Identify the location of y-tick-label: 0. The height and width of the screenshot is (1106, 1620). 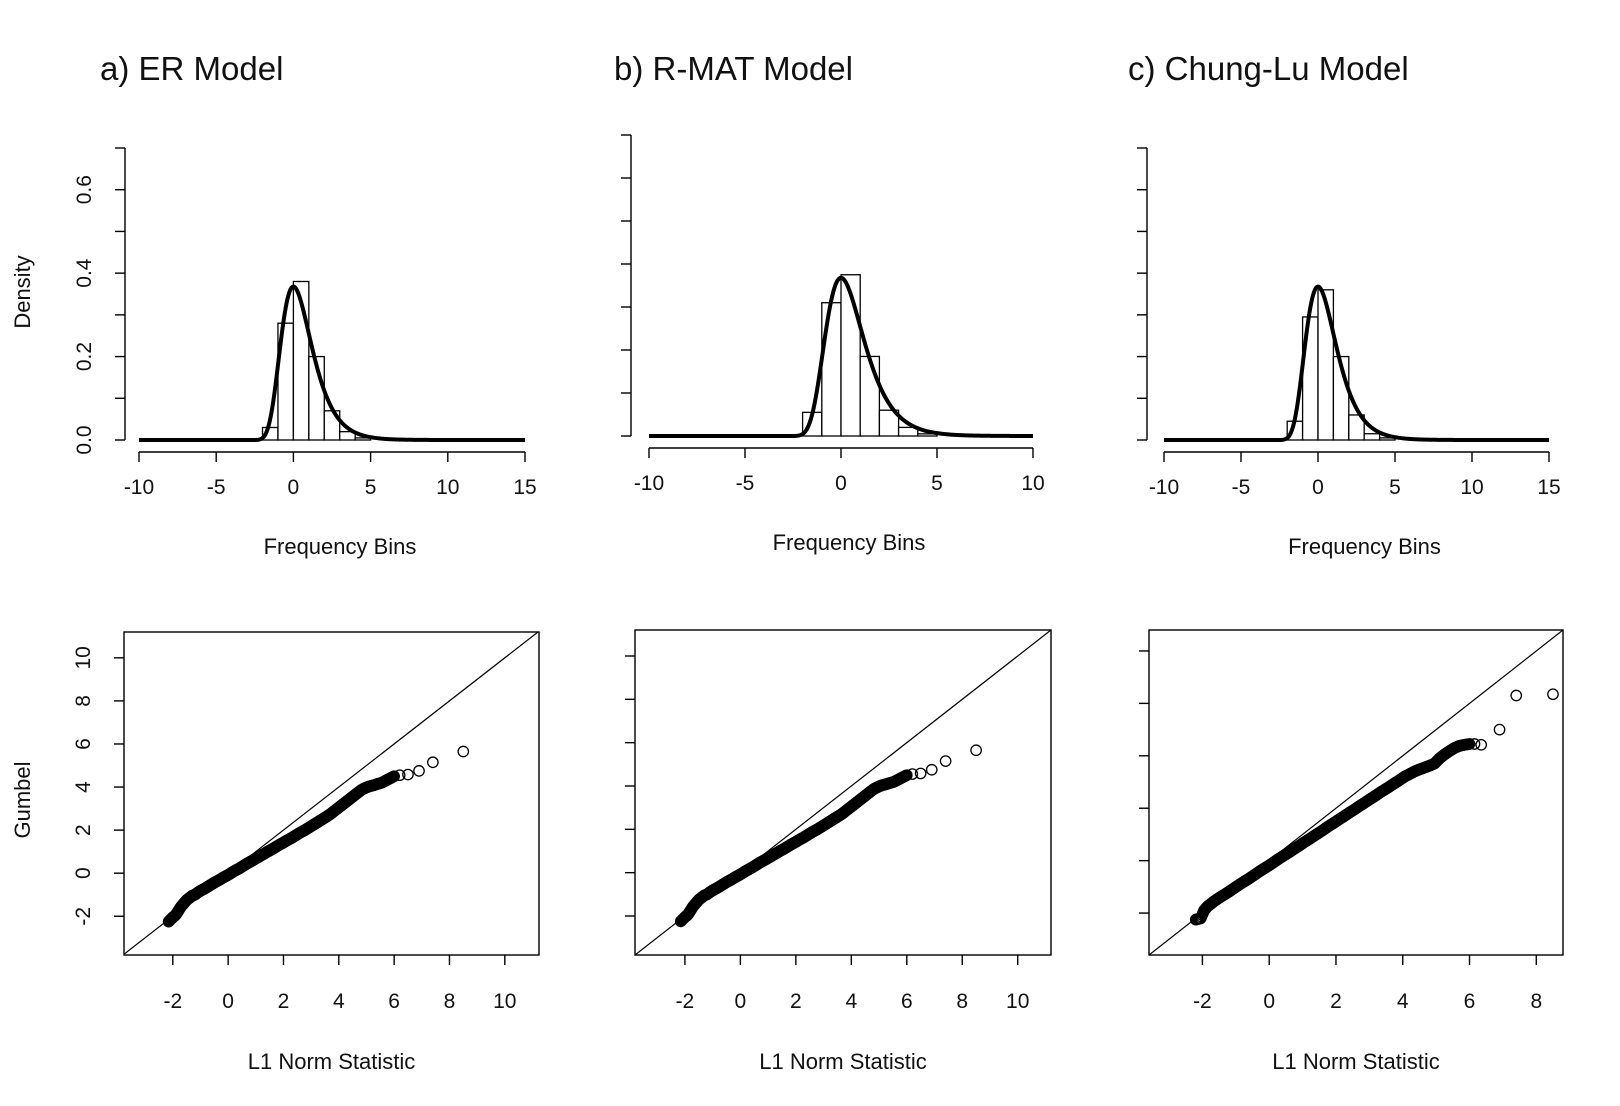
(83, 873).